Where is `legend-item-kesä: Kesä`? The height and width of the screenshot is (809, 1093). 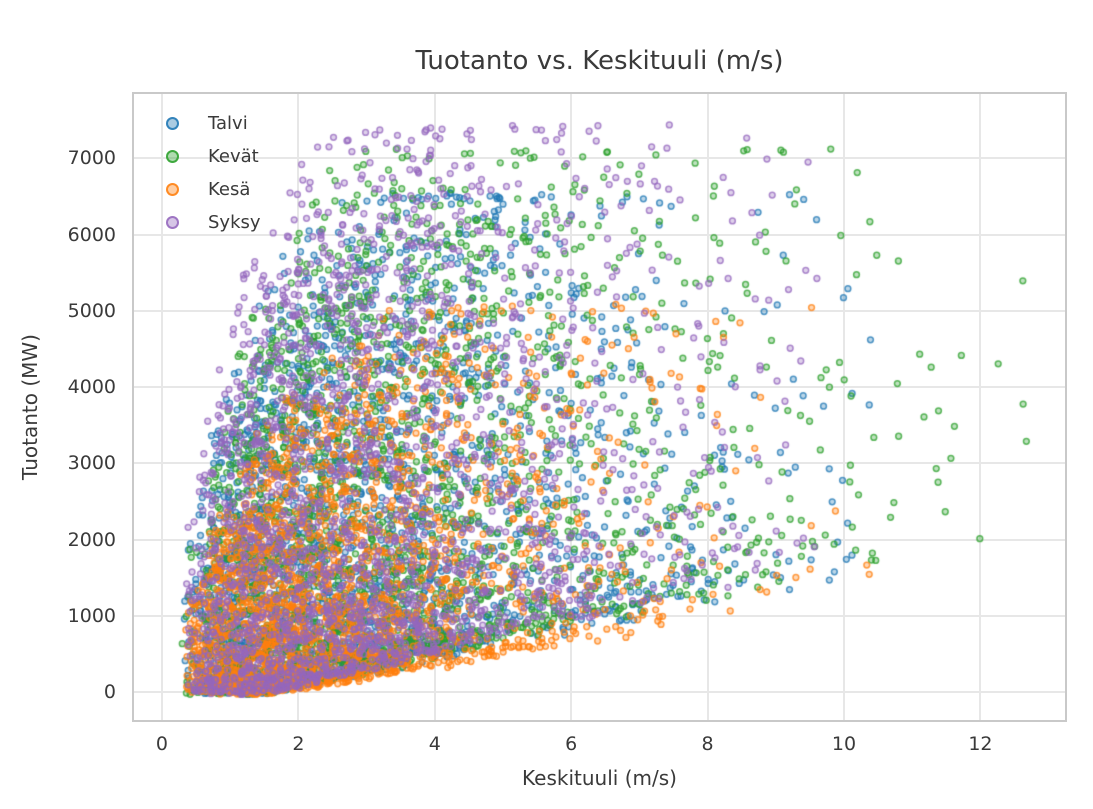 legend-item-kesä: Kesä is located at coordinates (210, 189).